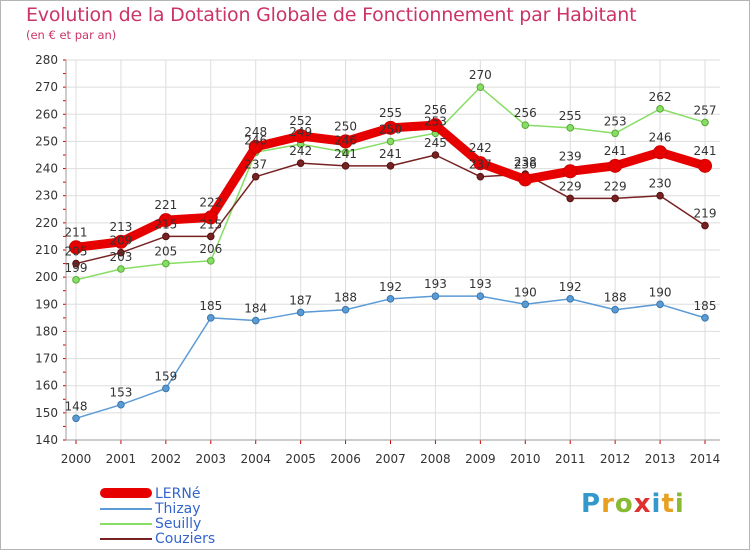 This screenshot has height=550, width=750. What do you see at coordinates (211, 459) in the screenshot?
I see `x-tick-label: 2003` at bounding box center [211, 459].